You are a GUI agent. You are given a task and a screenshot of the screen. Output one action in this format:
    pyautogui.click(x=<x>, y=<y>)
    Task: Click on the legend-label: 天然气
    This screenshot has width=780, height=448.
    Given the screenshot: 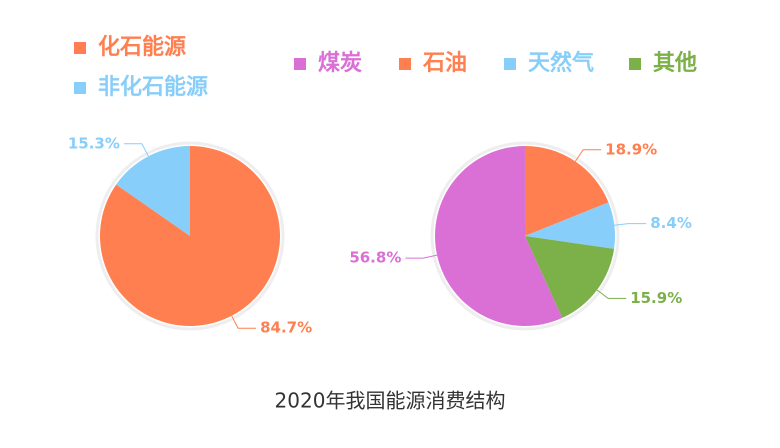 What is the action you would take?
    pyautogui.click(x=561, y=63)
    